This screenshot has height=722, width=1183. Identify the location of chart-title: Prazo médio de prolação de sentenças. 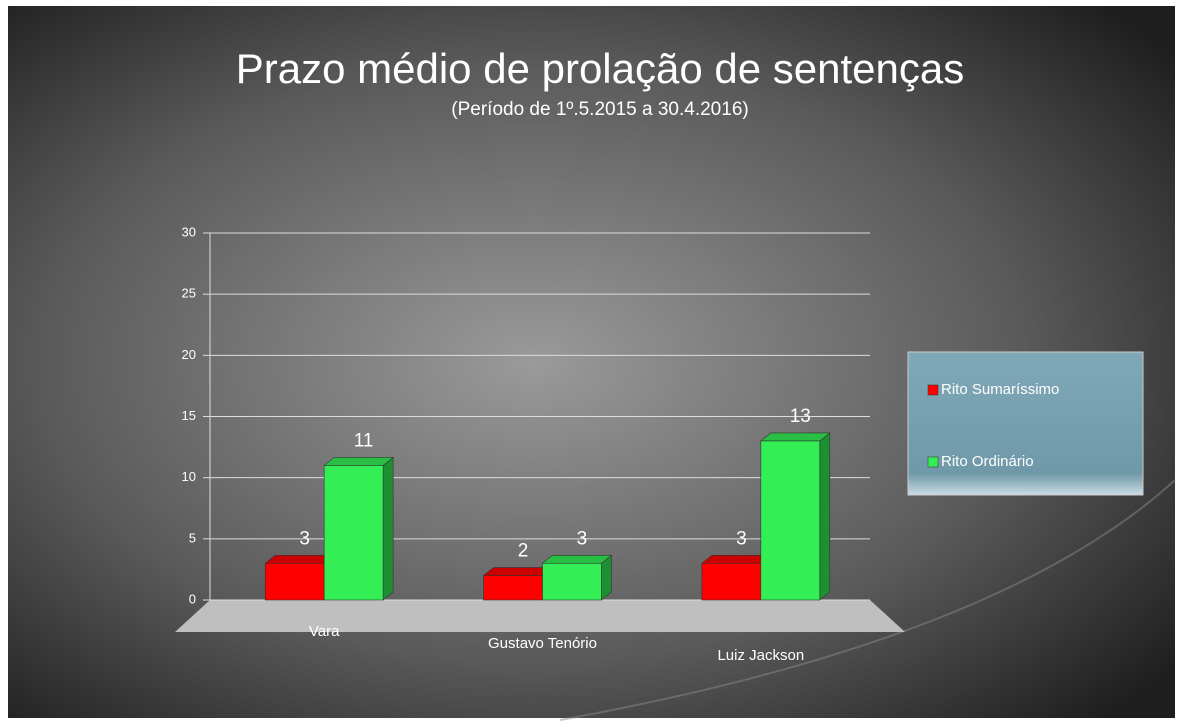
(600, 68).